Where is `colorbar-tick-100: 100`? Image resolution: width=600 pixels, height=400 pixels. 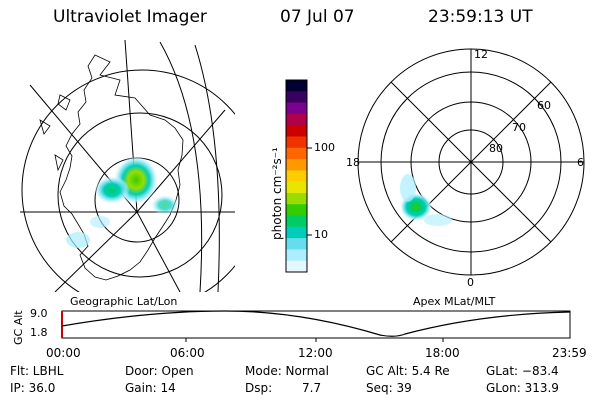 colorbar-tick-100: 100 is located at coordinates (324, 147).